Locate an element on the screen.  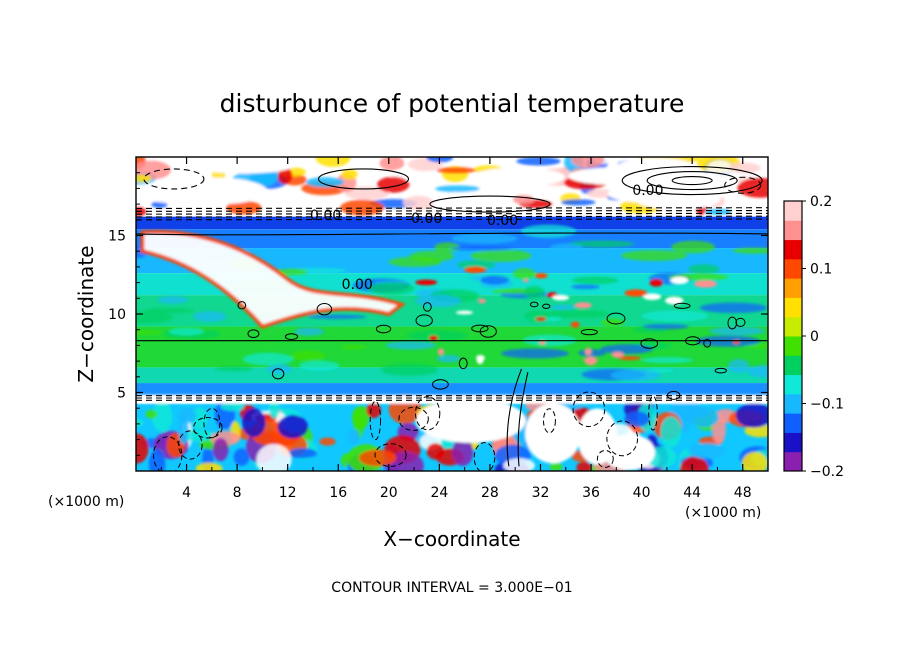
contour-label: 0.00 is located at coordinates (426, 219).